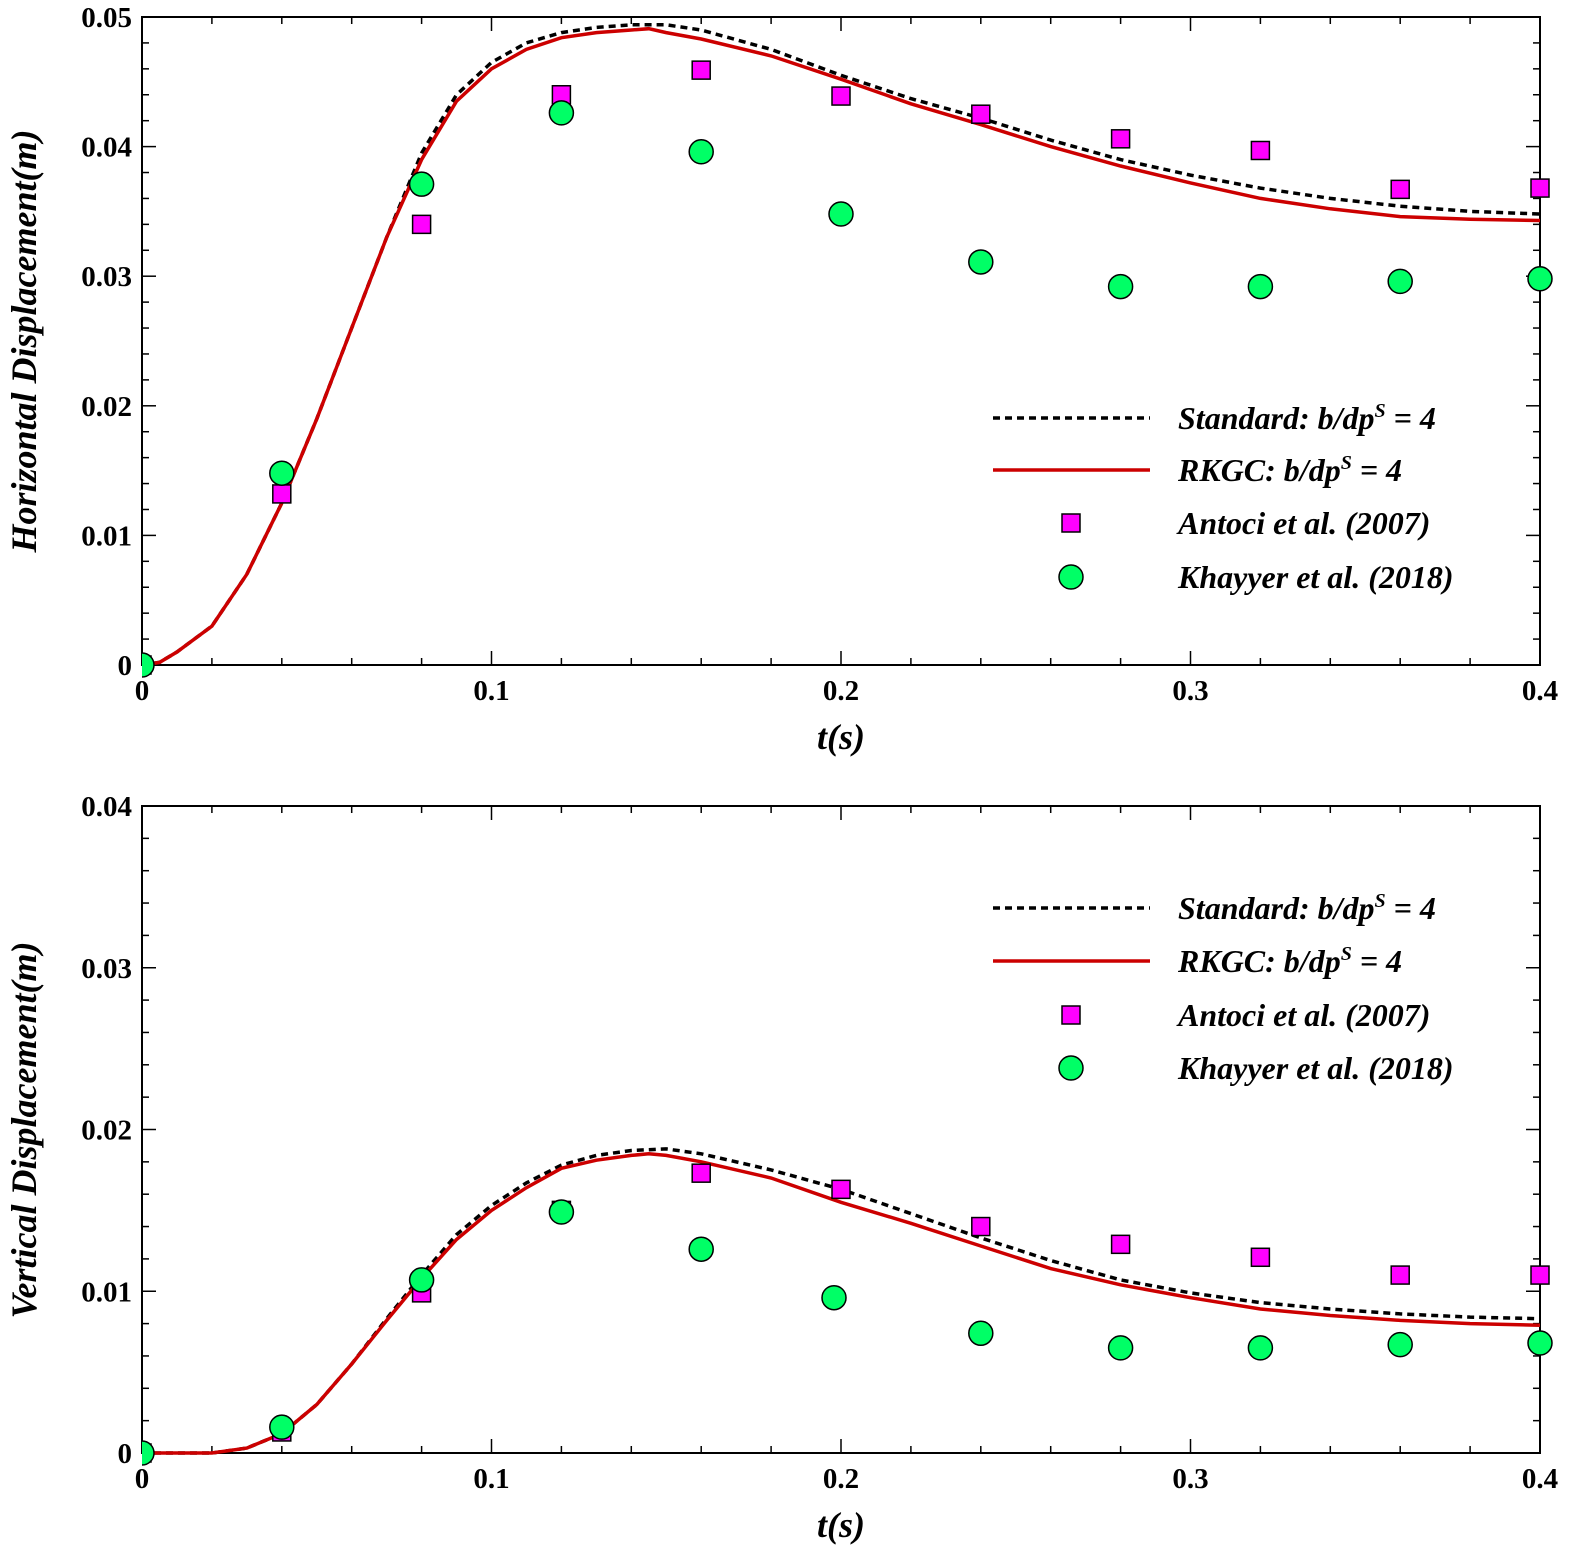 The height and width of the screenshot is (1555, 1577). I want to click on y-axis-title: Horizontal Displacement(m), so click(24, 342).